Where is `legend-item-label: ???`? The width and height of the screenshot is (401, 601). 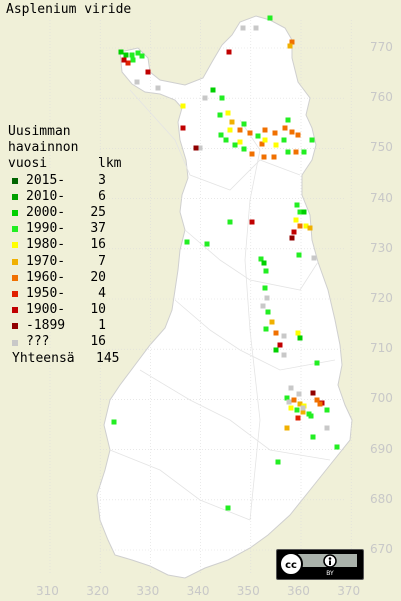 legend-item-label: ??? is located at coordinates (38, 342).